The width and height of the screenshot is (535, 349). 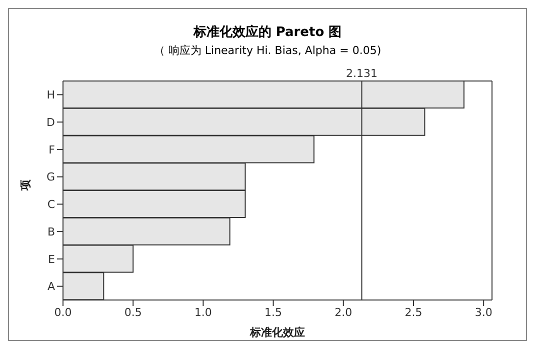 I want to click on x-tick-label: 0.0, so click(x=63, y=312).